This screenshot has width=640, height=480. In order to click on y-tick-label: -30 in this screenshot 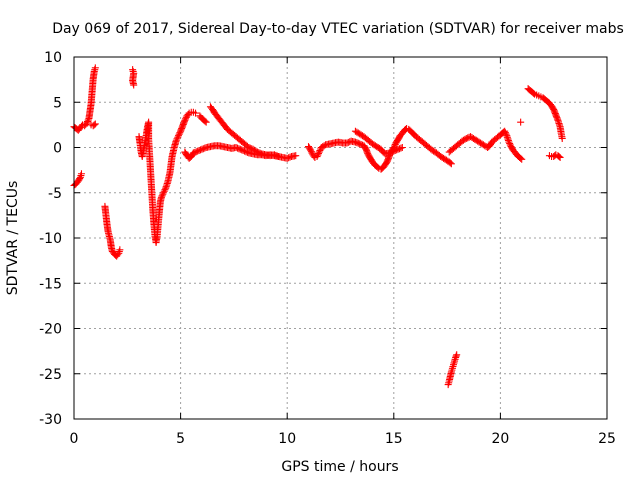, I will do `click(50, 420)`.